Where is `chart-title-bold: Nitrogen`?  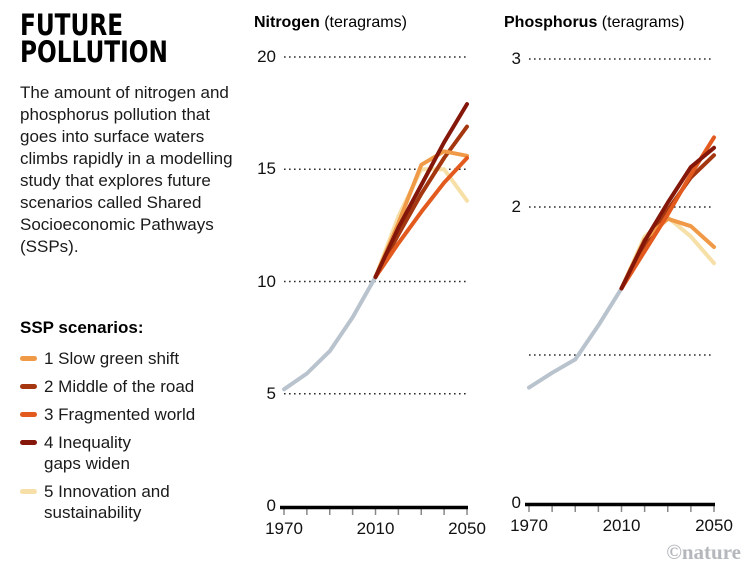
chart-title-bold: Nitrogen is located at coordinates (287, 22).